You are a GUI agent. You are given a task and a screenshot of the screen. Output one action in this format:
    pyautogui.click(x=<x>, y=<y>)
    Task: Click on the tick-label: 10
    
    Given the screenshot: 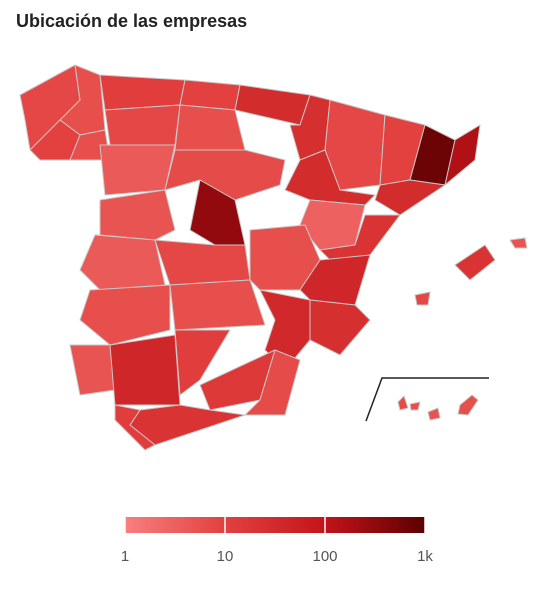 What is the action you would take?
    pyautogui.click(x=225, y=556)
    